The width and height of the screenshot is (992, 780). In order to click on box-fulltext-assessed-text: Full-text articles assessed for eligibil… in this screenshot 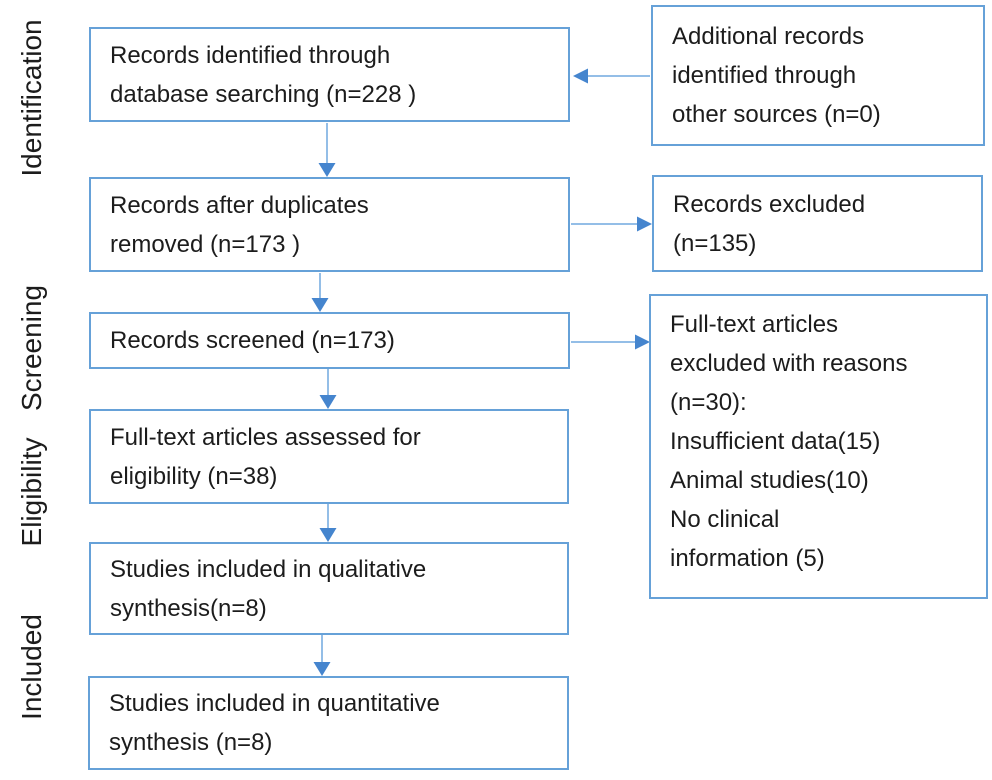, I will do `click(265, 456)`.